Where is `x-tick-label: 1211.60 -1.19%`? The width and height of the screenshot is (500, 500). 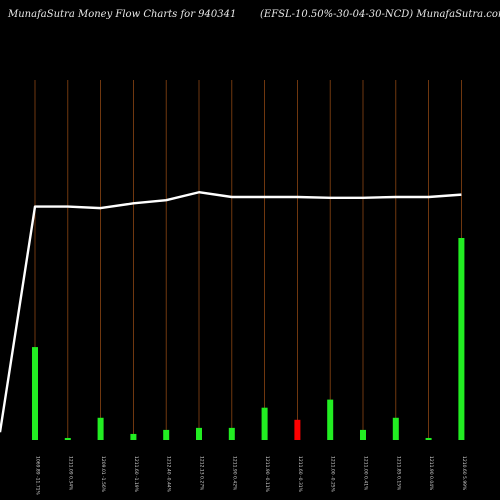 x-tick-label: 1211.60 -1.19% is located at coordinates (136, 474).